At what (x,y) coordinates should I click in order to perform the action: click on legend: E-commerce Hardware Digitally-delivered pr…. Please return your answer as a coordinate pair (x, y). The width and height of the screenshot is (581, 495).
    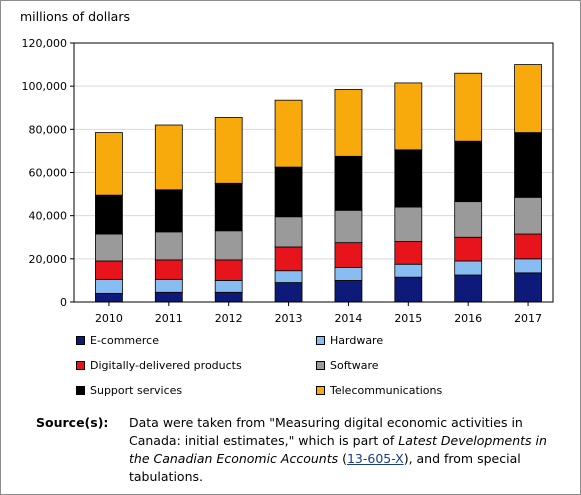
    Looking at the image, I should click on (296, 368).